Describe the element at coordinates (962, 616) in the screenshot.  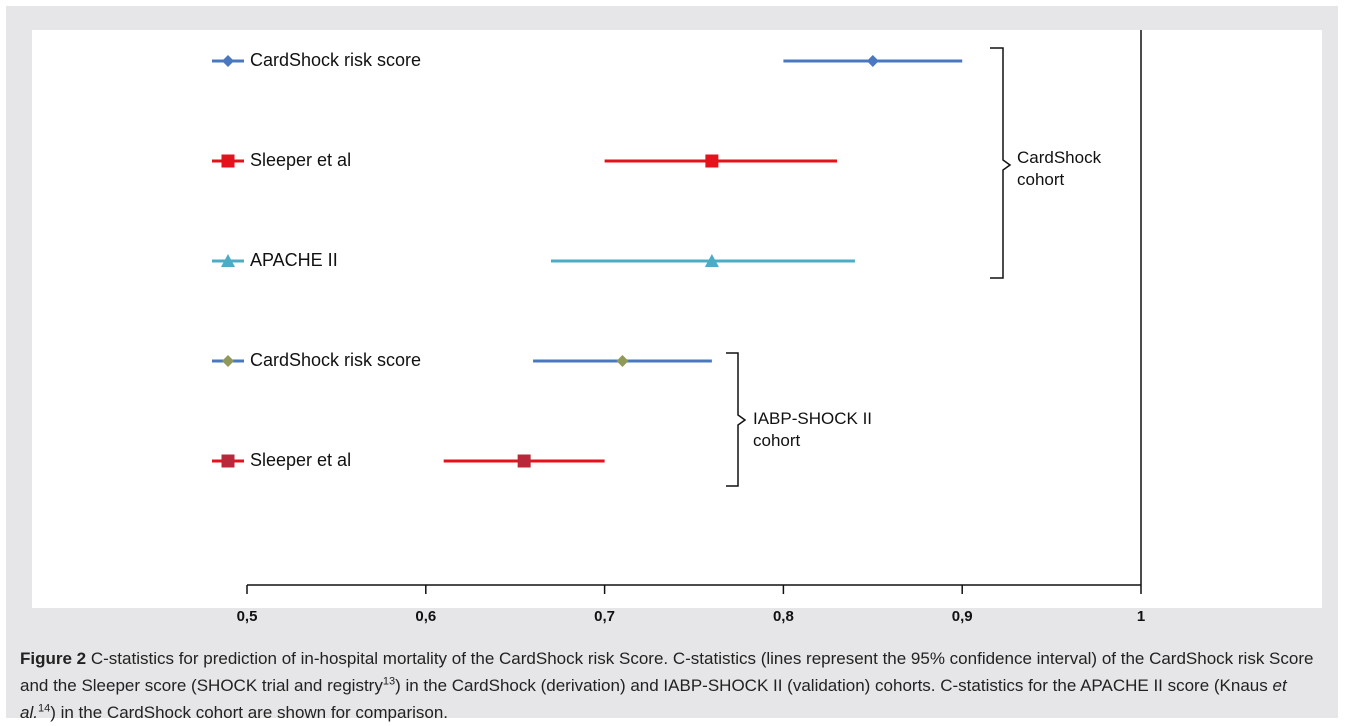
I see `x-tick-label: 0,9` at that location.